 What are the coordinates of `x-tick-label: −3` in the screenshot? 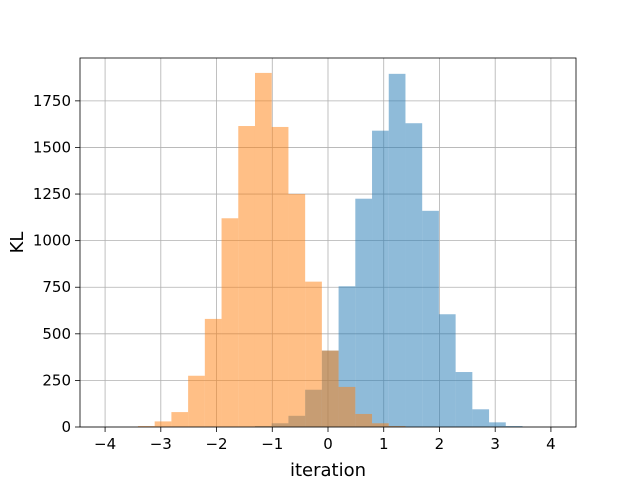 It's located at (161, 444).